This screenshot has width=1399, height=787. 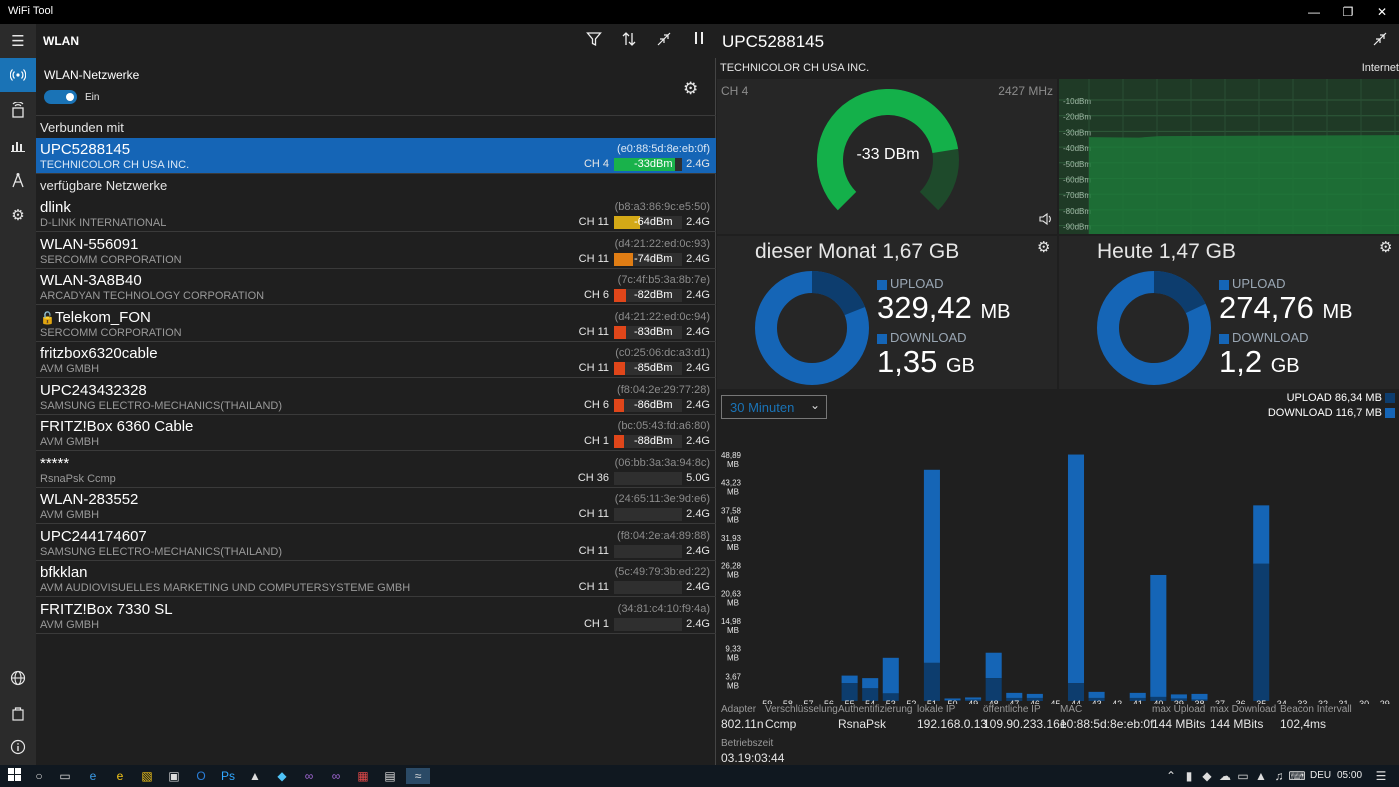 What do you see at coordinates (18, 747) in the screenshot?
I see `info-icon` at bounding box center [18, 747].